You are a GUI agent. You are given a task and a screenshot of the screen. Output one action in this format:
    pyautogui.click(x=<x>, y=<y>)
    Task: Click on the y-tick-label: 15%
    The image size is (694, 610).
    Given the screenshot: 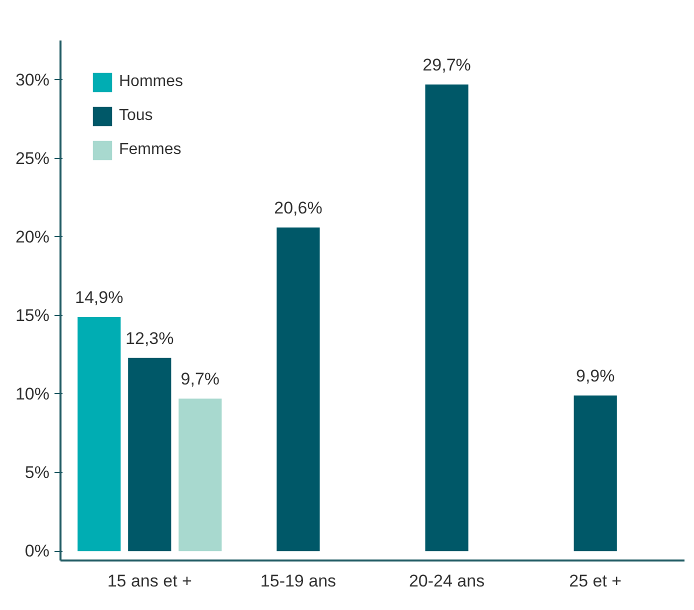 What is the action you would take?
    pyautogui.click(x=32, y=315)
    